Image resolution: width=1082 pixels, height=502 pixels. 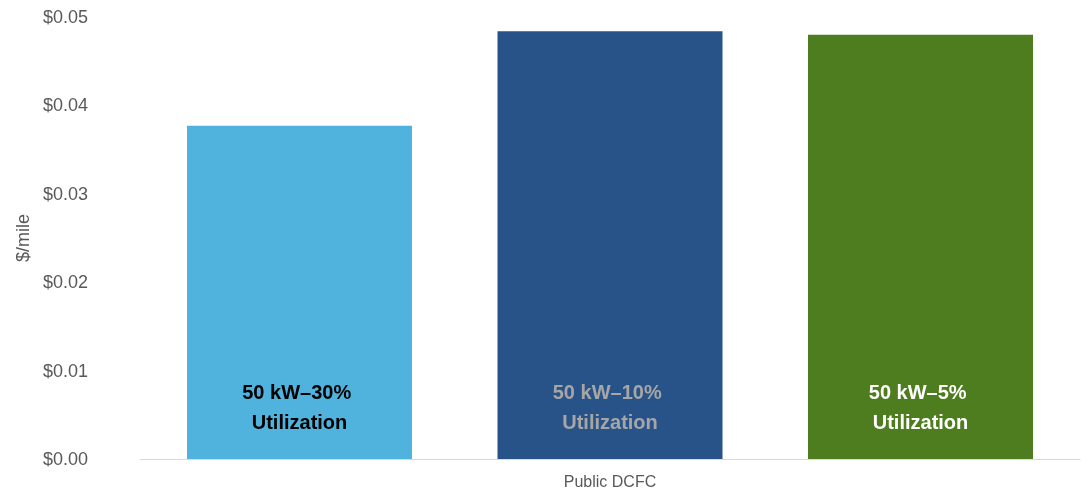 What do you see at coordinates (65, 17) in the screenshot?
I see `y-tick-label: $0.05` at bounding box center [65, 17].